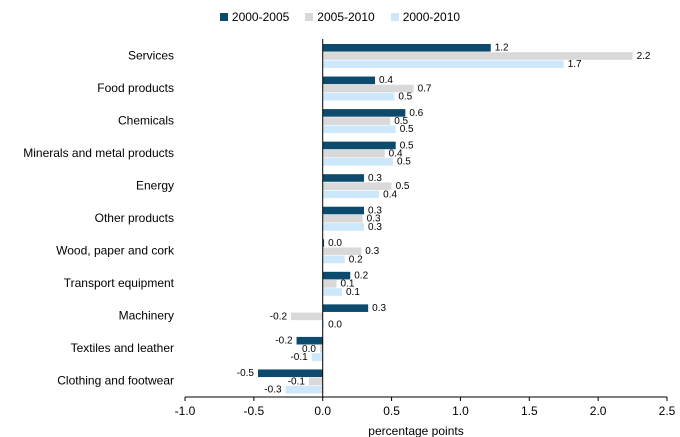  What do you see at coordinates (151, 55) in the screenshot?
I see `category-label: Services` at bounding box center [151, 55].